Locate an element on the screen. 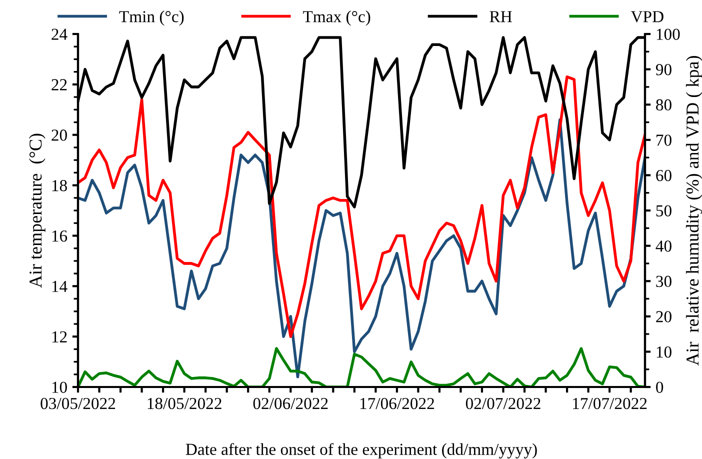 The width and height of the screenshot is (702, 459). legend-label: RH is located at coordinates (501, 16).